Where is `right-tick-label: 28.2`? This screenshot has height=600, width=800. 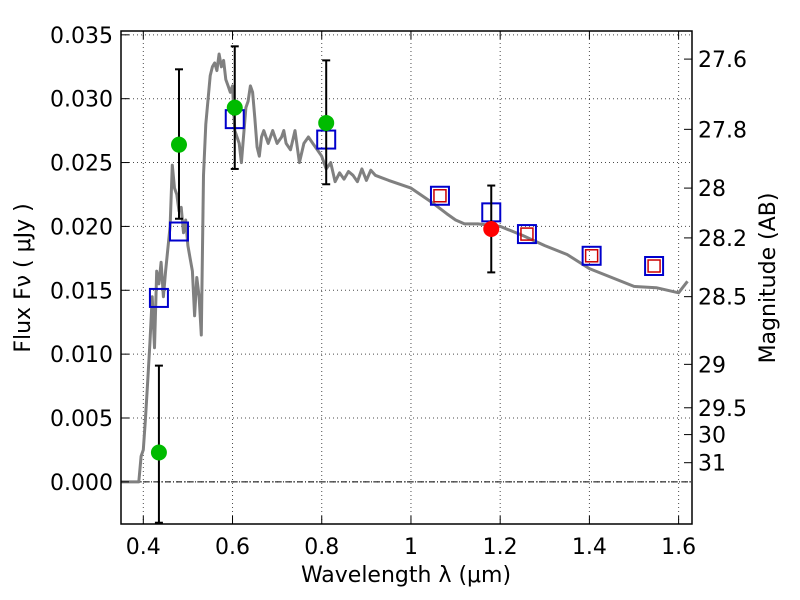
right-tick-label: 28.2 is located at coordinates (722, 239).